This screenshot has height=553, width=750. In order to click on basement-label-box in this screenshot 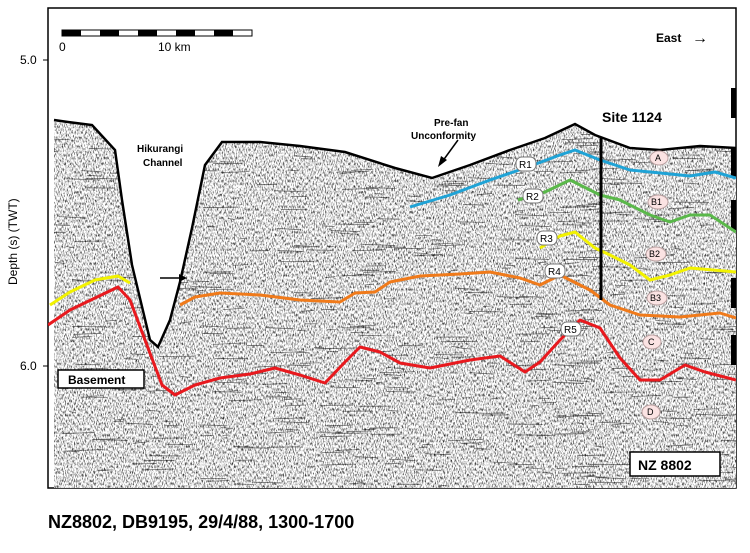, I will do `click(101, 379)`.